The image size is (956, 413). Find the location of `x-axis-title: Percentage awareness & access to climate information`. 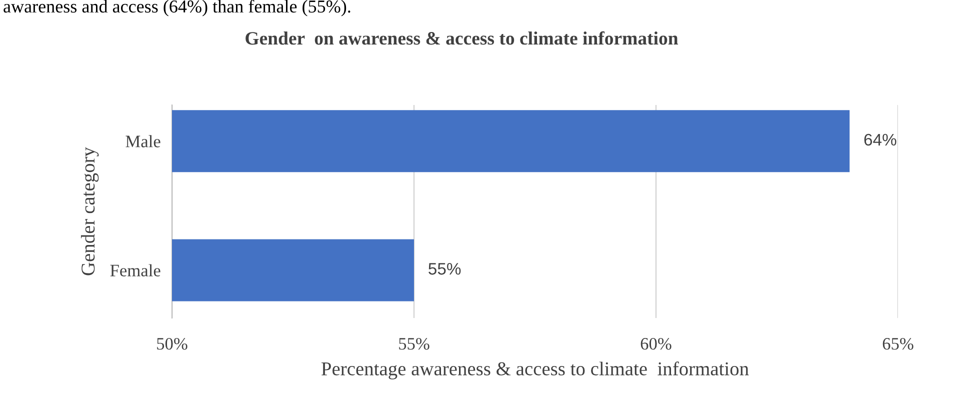

x-axis-title: Percentage awareness & access to climate information is located at coordinates (535, 371).